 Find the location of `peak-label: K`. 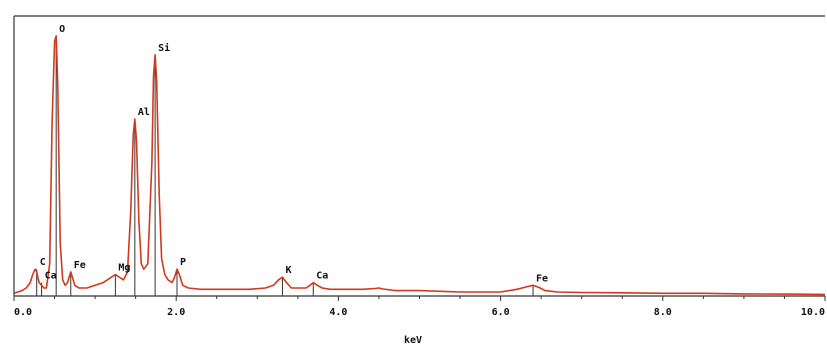

peak-label: K is located at coordinates (288, 270).